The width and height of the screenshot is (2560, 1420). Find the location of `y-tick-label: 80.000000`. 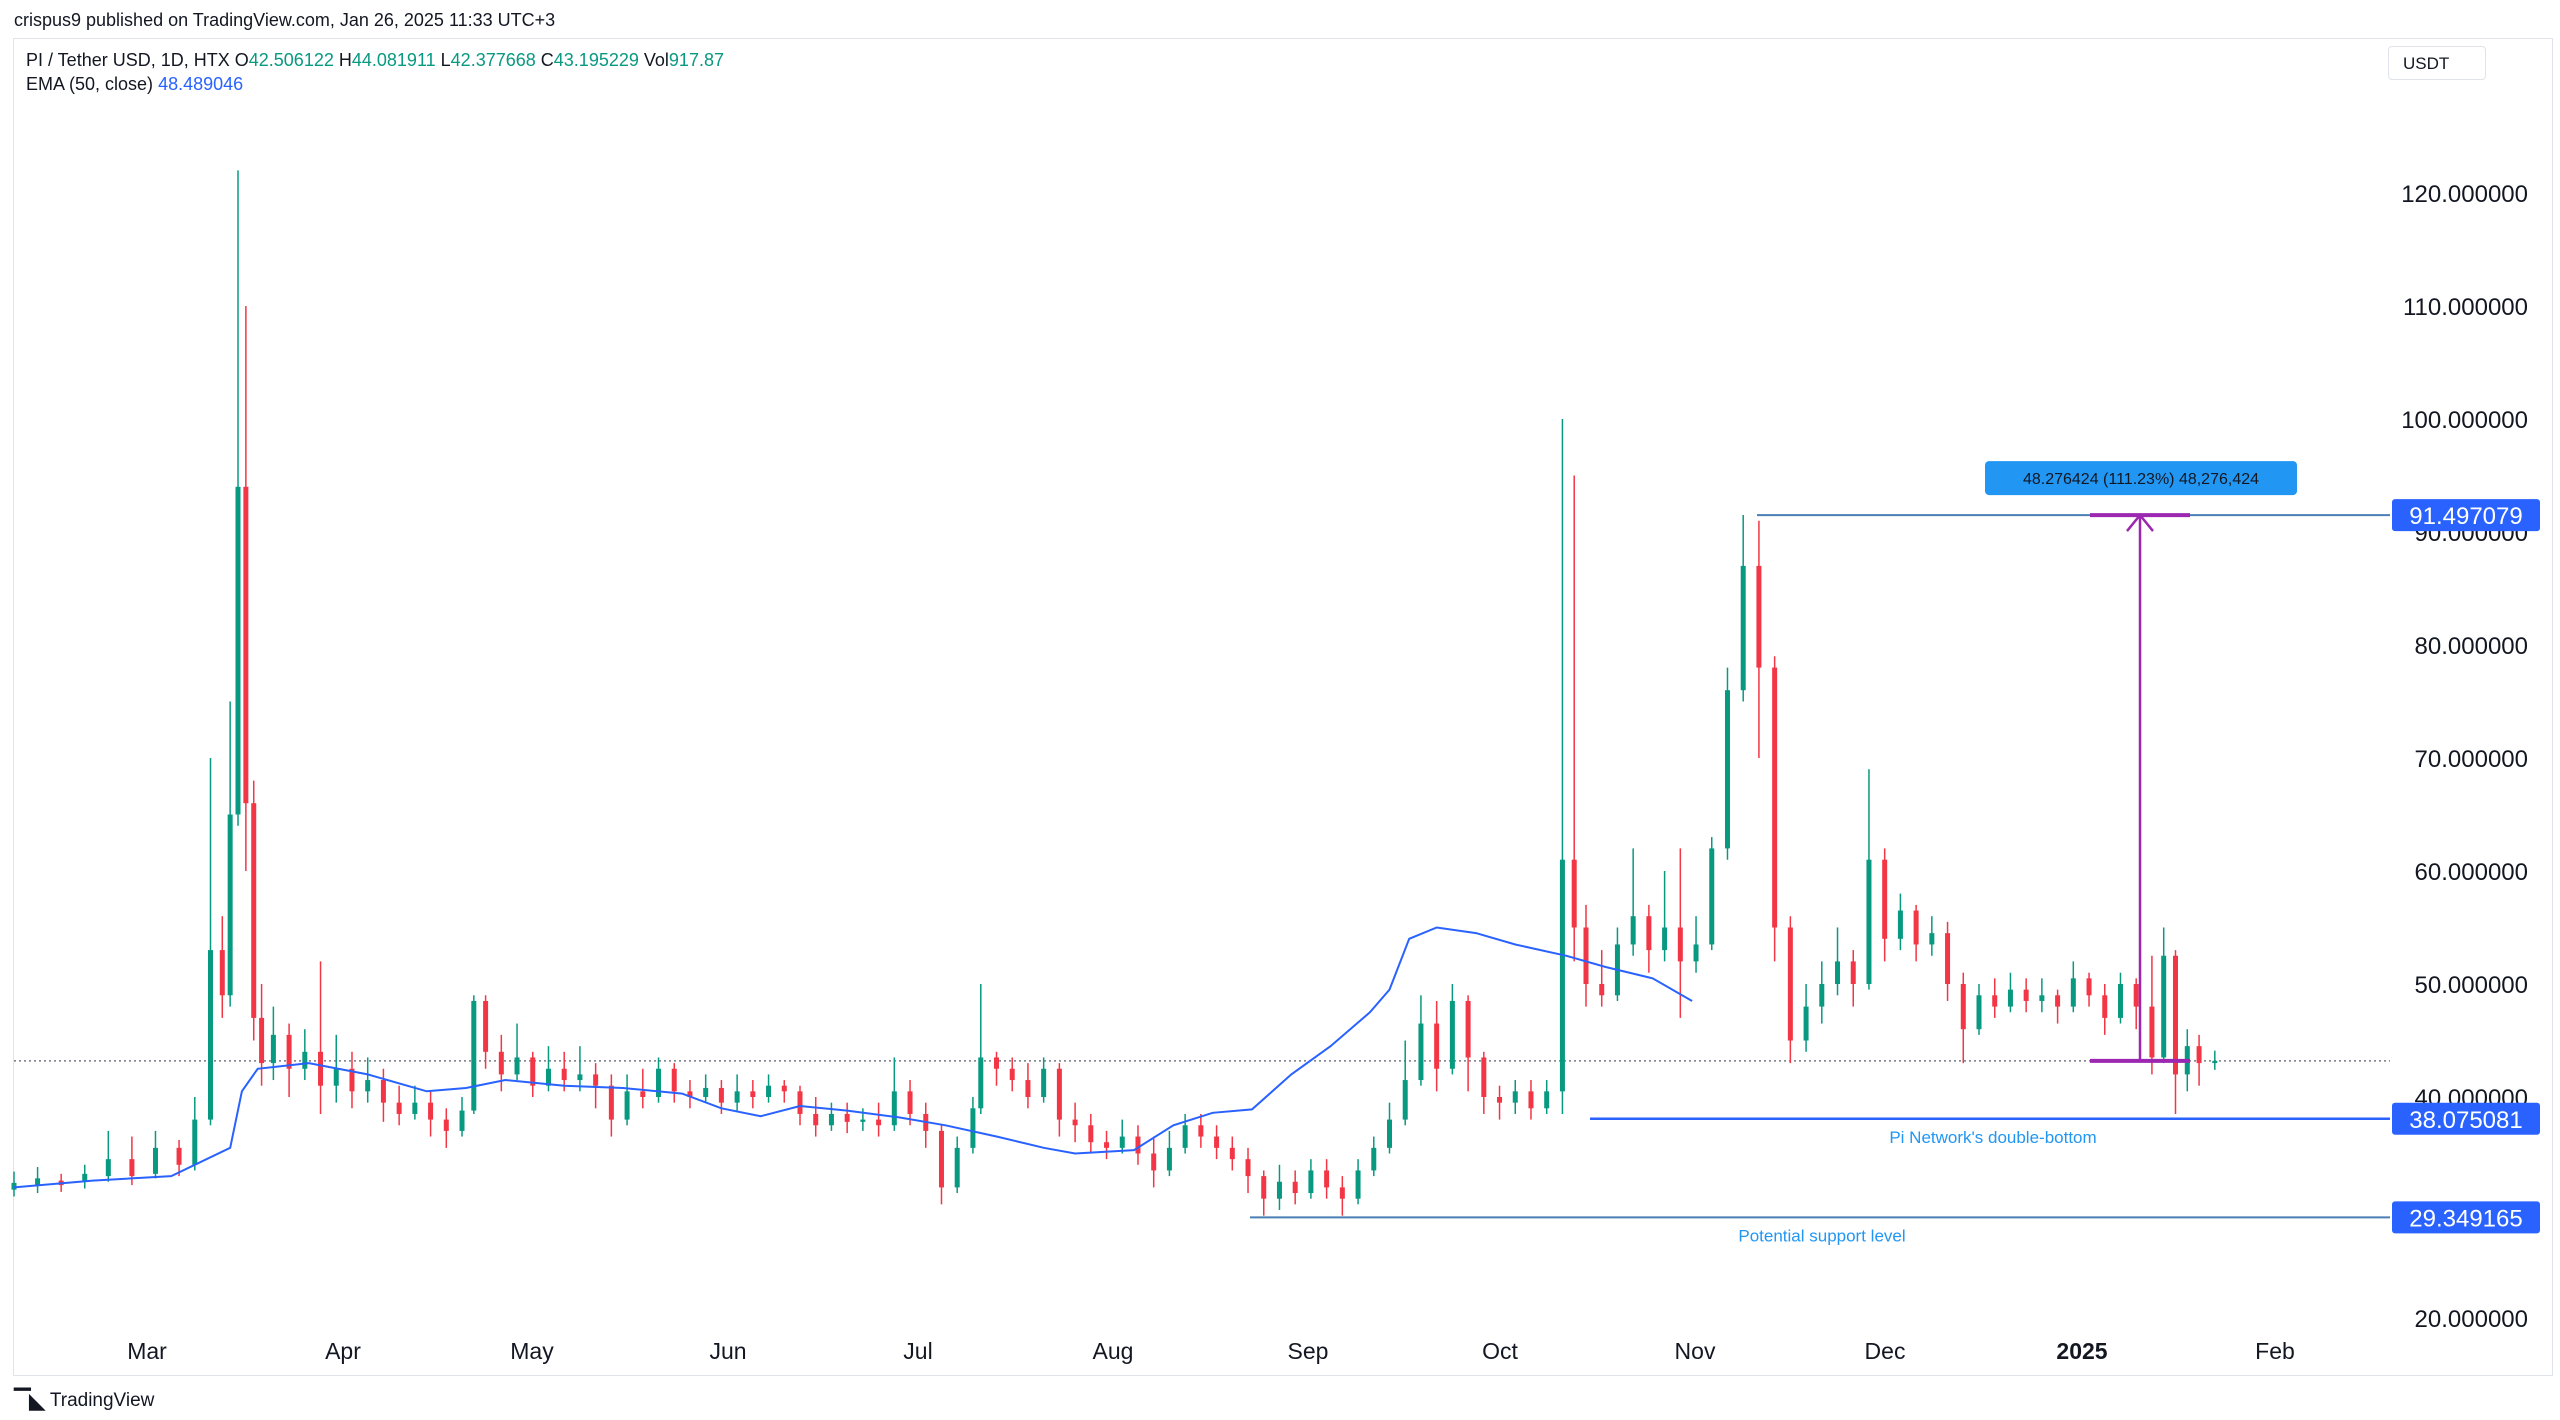

y-tick-label: 80.000000 is located at coordinates (2471, 646).